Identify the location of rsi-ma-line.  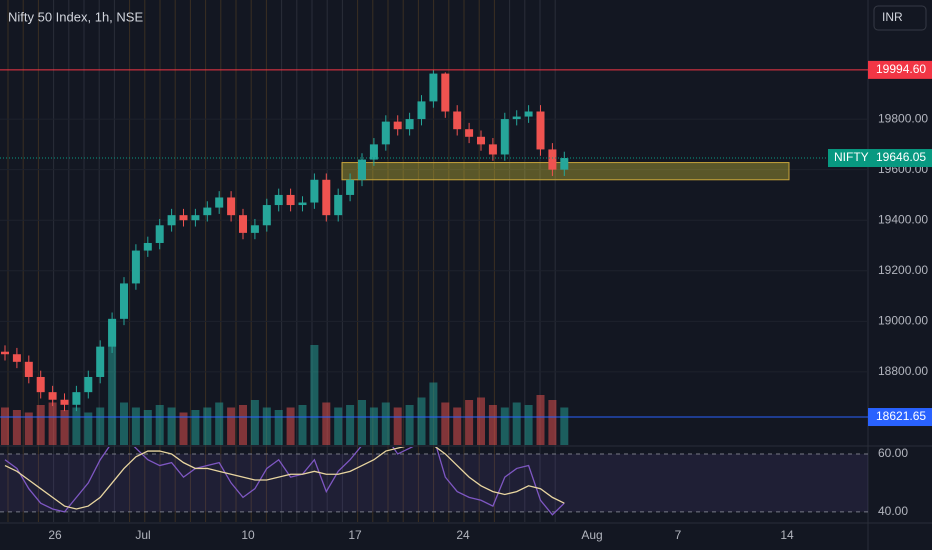
(284, 478).